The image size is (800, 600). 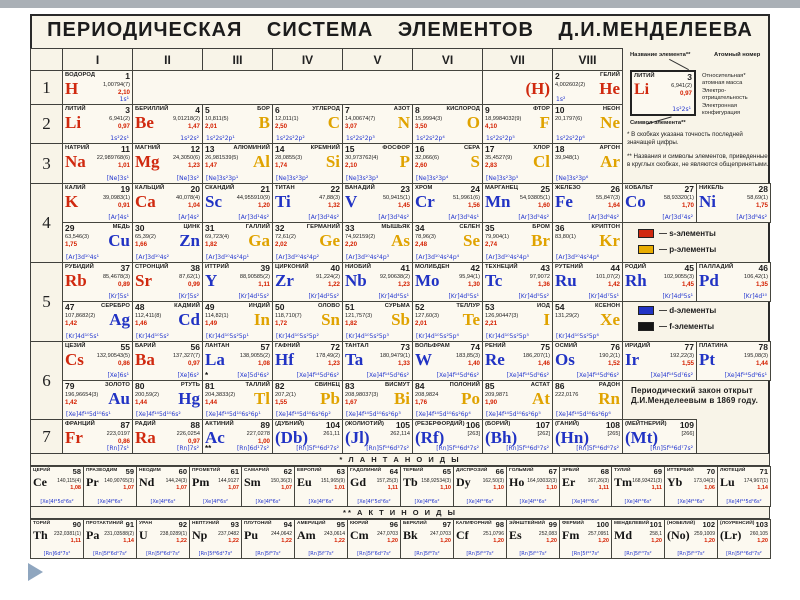 What do you see at coordinates (534, 198) in the screenshot?
I see `element-mass: 54,93805(1)` at bounding box center [534, 198].